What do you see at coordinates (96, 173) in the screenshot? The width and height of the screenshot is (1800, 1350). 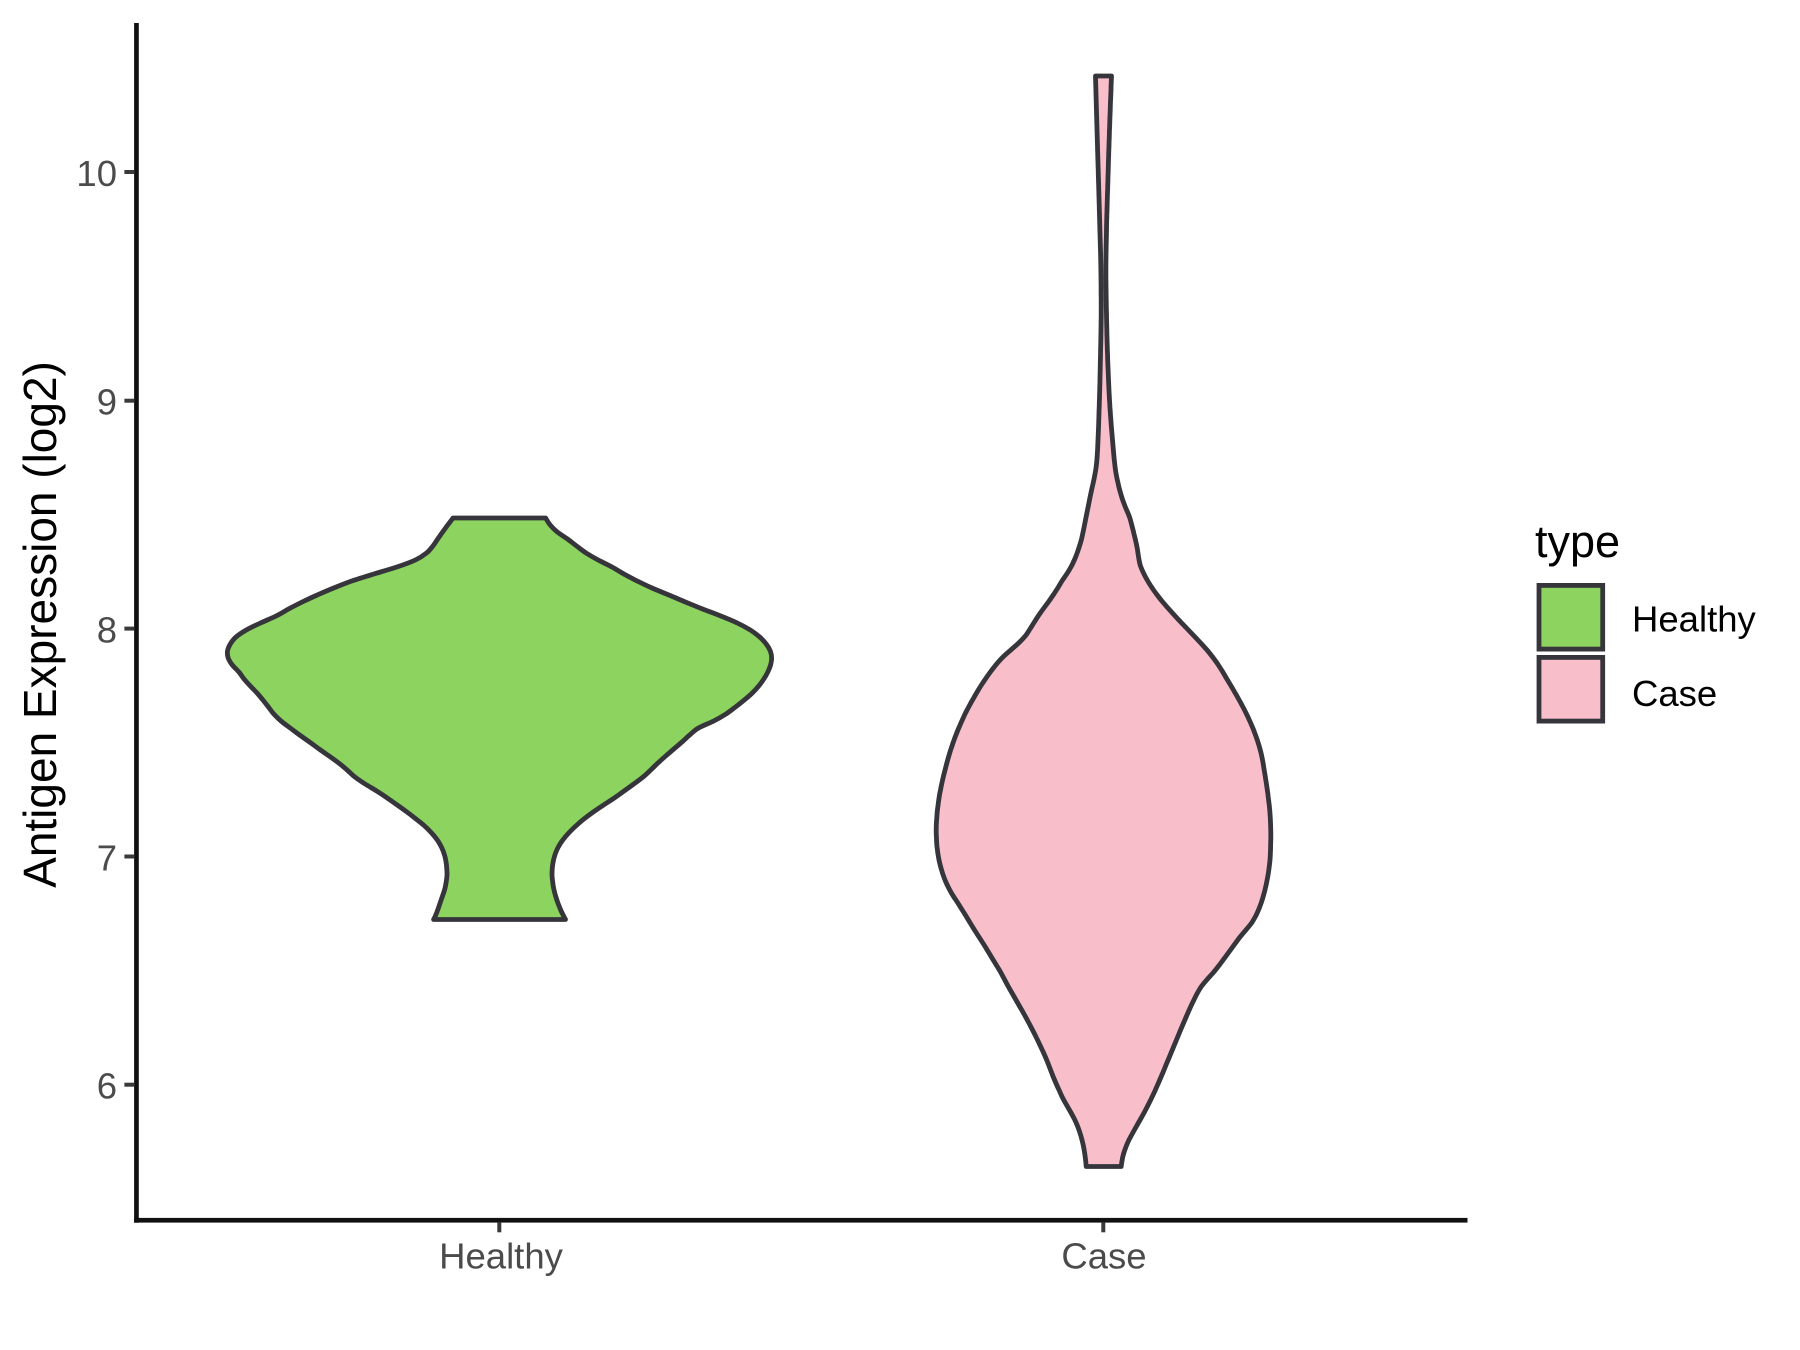 I see `svg-text: 10` at bounding box center [96, 173].